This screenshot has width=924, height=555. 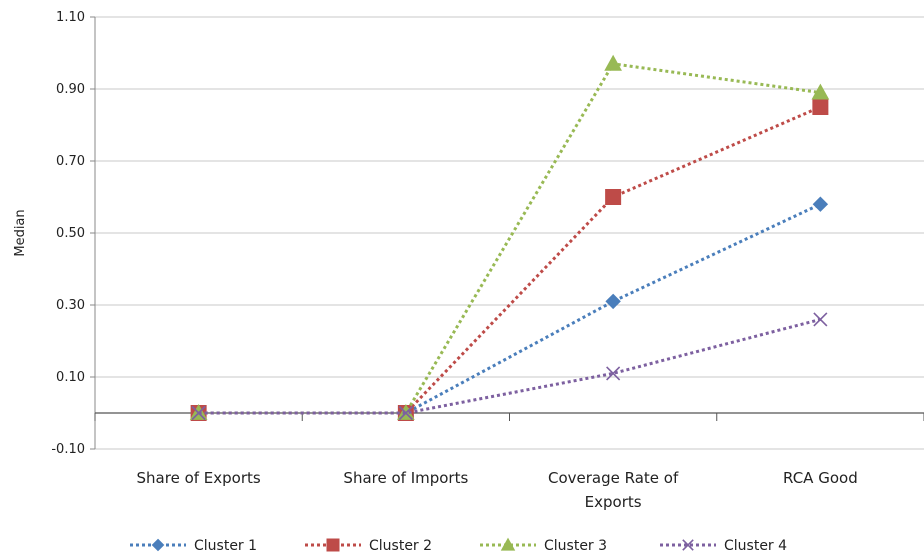 What do you see at coordinates (70, 89) in the screenshot?
I see `y-tick-label: 0.90` at bounding box center [70, 89].